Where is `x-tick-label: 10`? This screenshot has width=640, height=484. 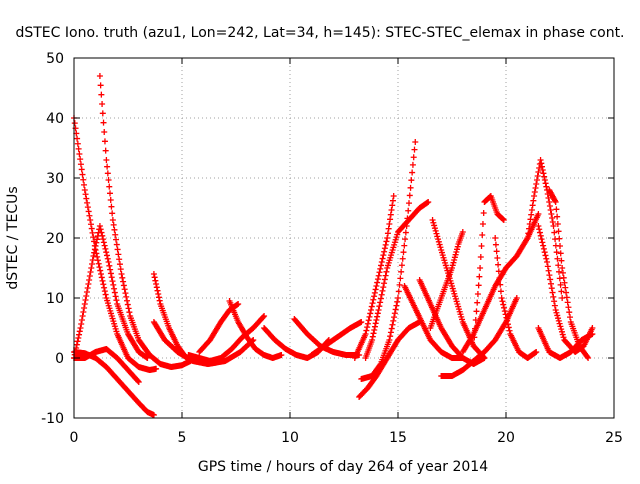
x-tick-label: 10 is located at coordinates (290, 438).